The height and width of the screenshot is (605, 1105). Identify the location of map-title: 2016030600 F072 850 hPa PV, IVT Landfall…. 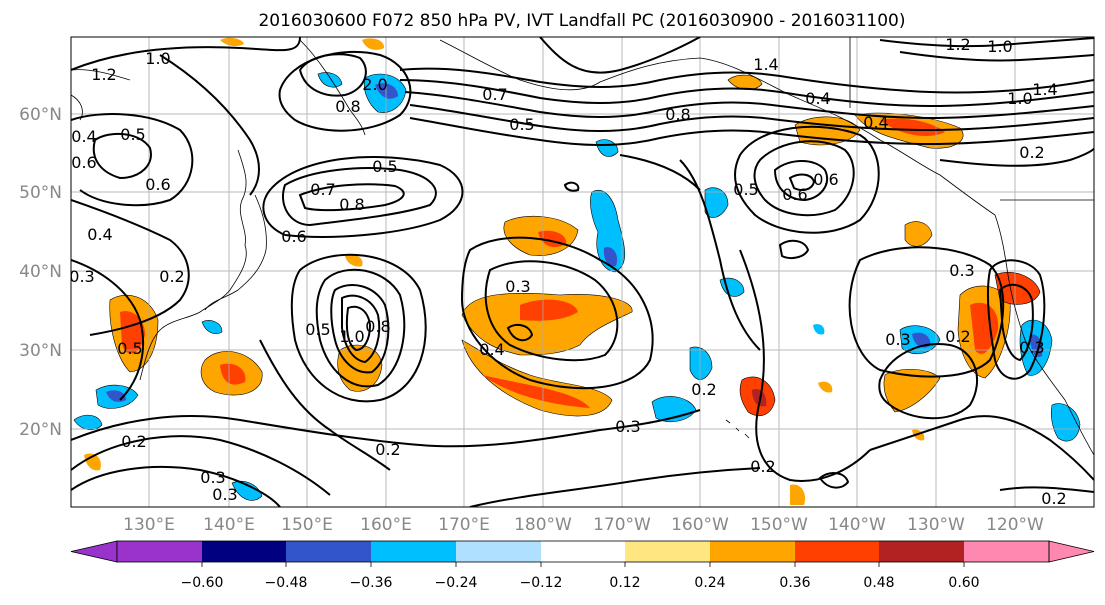
(581, 21).